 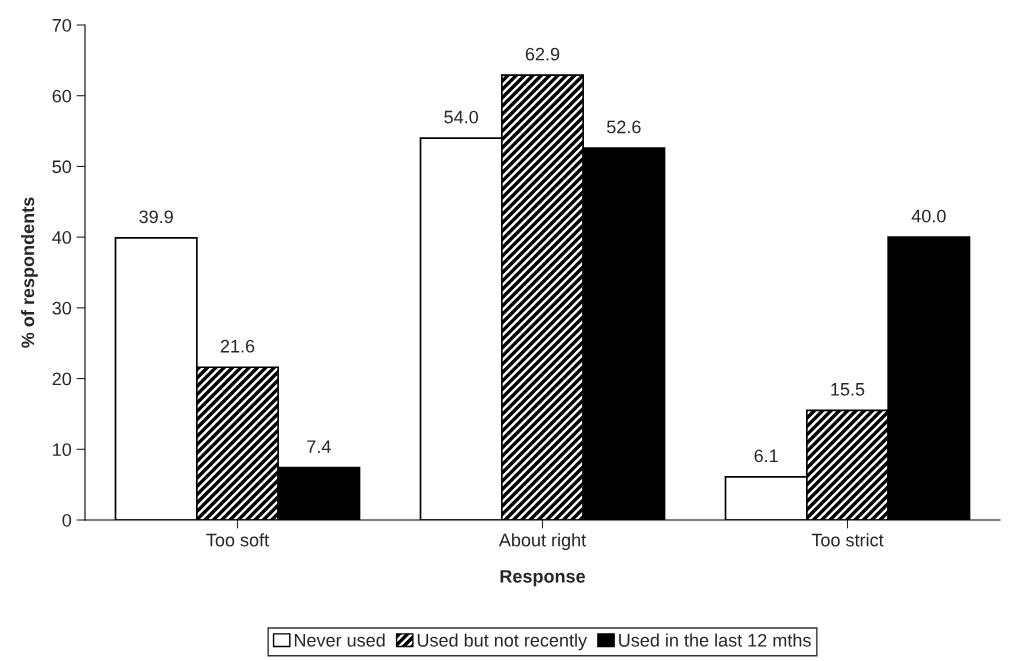 I want to click on y-axis-title: % of respondents, so click(x=29, y=272).